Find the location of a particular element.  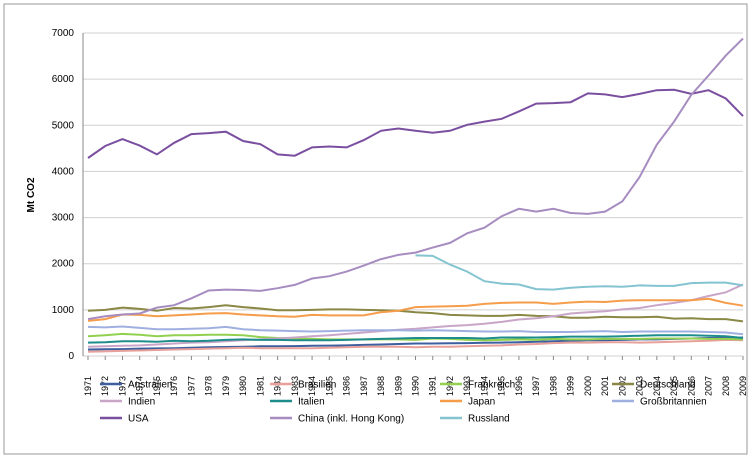

x-tick-label: 1980 is located at coordinates (243, 386).